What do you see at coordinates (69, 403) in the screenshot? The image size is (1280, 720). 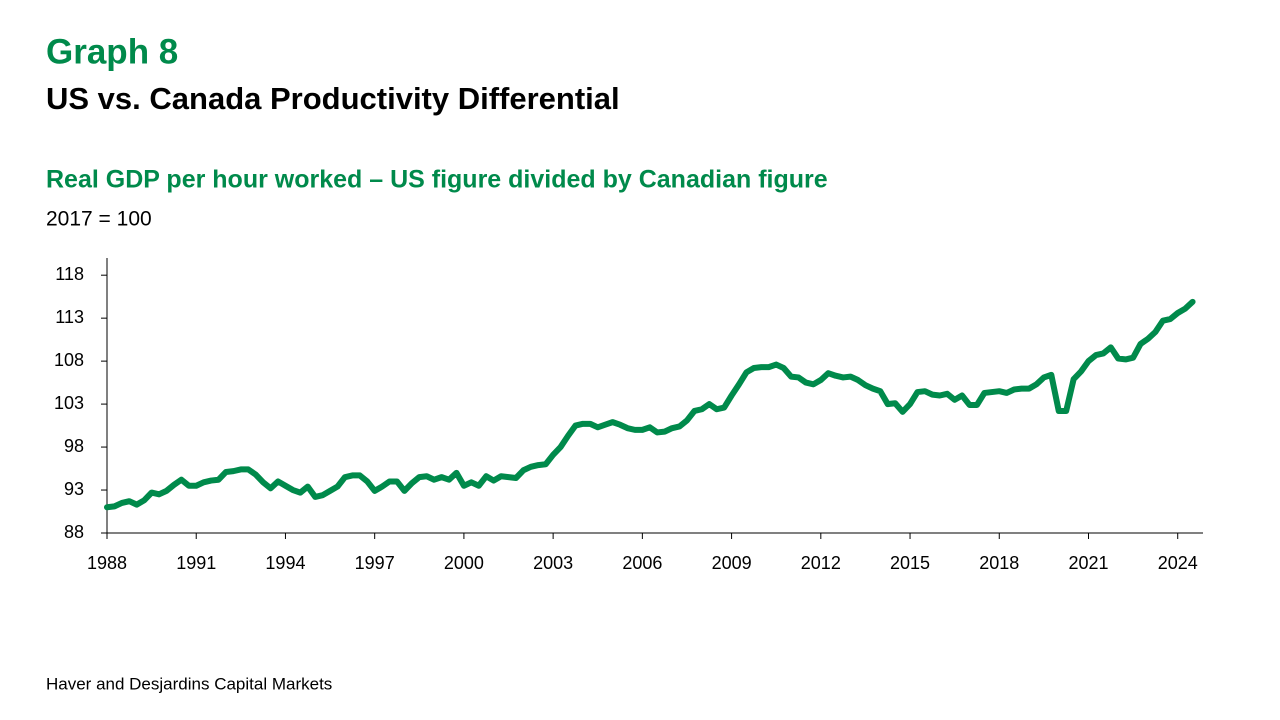 I see `y-tick-label: 103` at bounding box center [69, 403].